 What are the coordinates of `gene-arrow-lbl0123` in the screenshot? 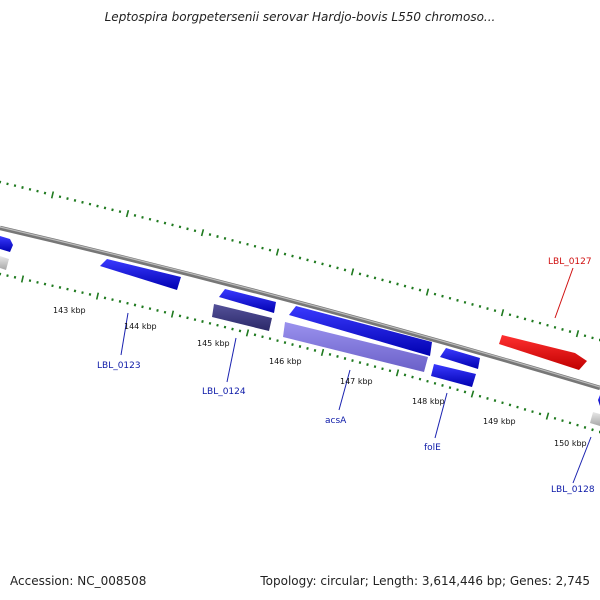 It's located at (140, 274).